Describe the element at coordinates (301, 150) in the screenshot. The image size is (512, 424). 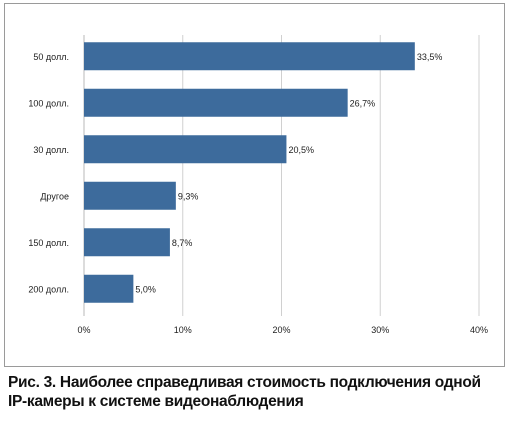
I see `data-label: 20,5%` at that location.